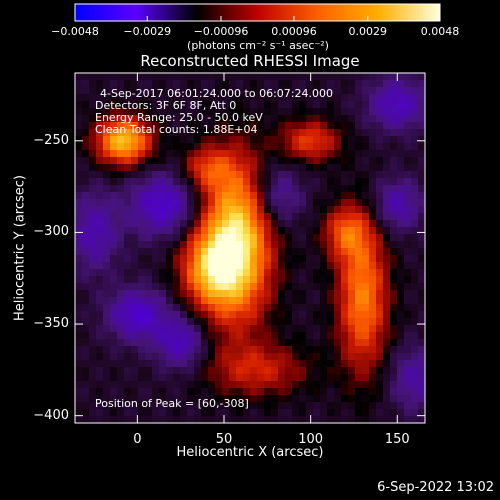 This screenshot has height=500, width=500. What do you see at coordinates (20, 248) in the screenshot?
I see `y-axis-label: Heliocentric Y (arcsec)` at bounding box center [20, 248].